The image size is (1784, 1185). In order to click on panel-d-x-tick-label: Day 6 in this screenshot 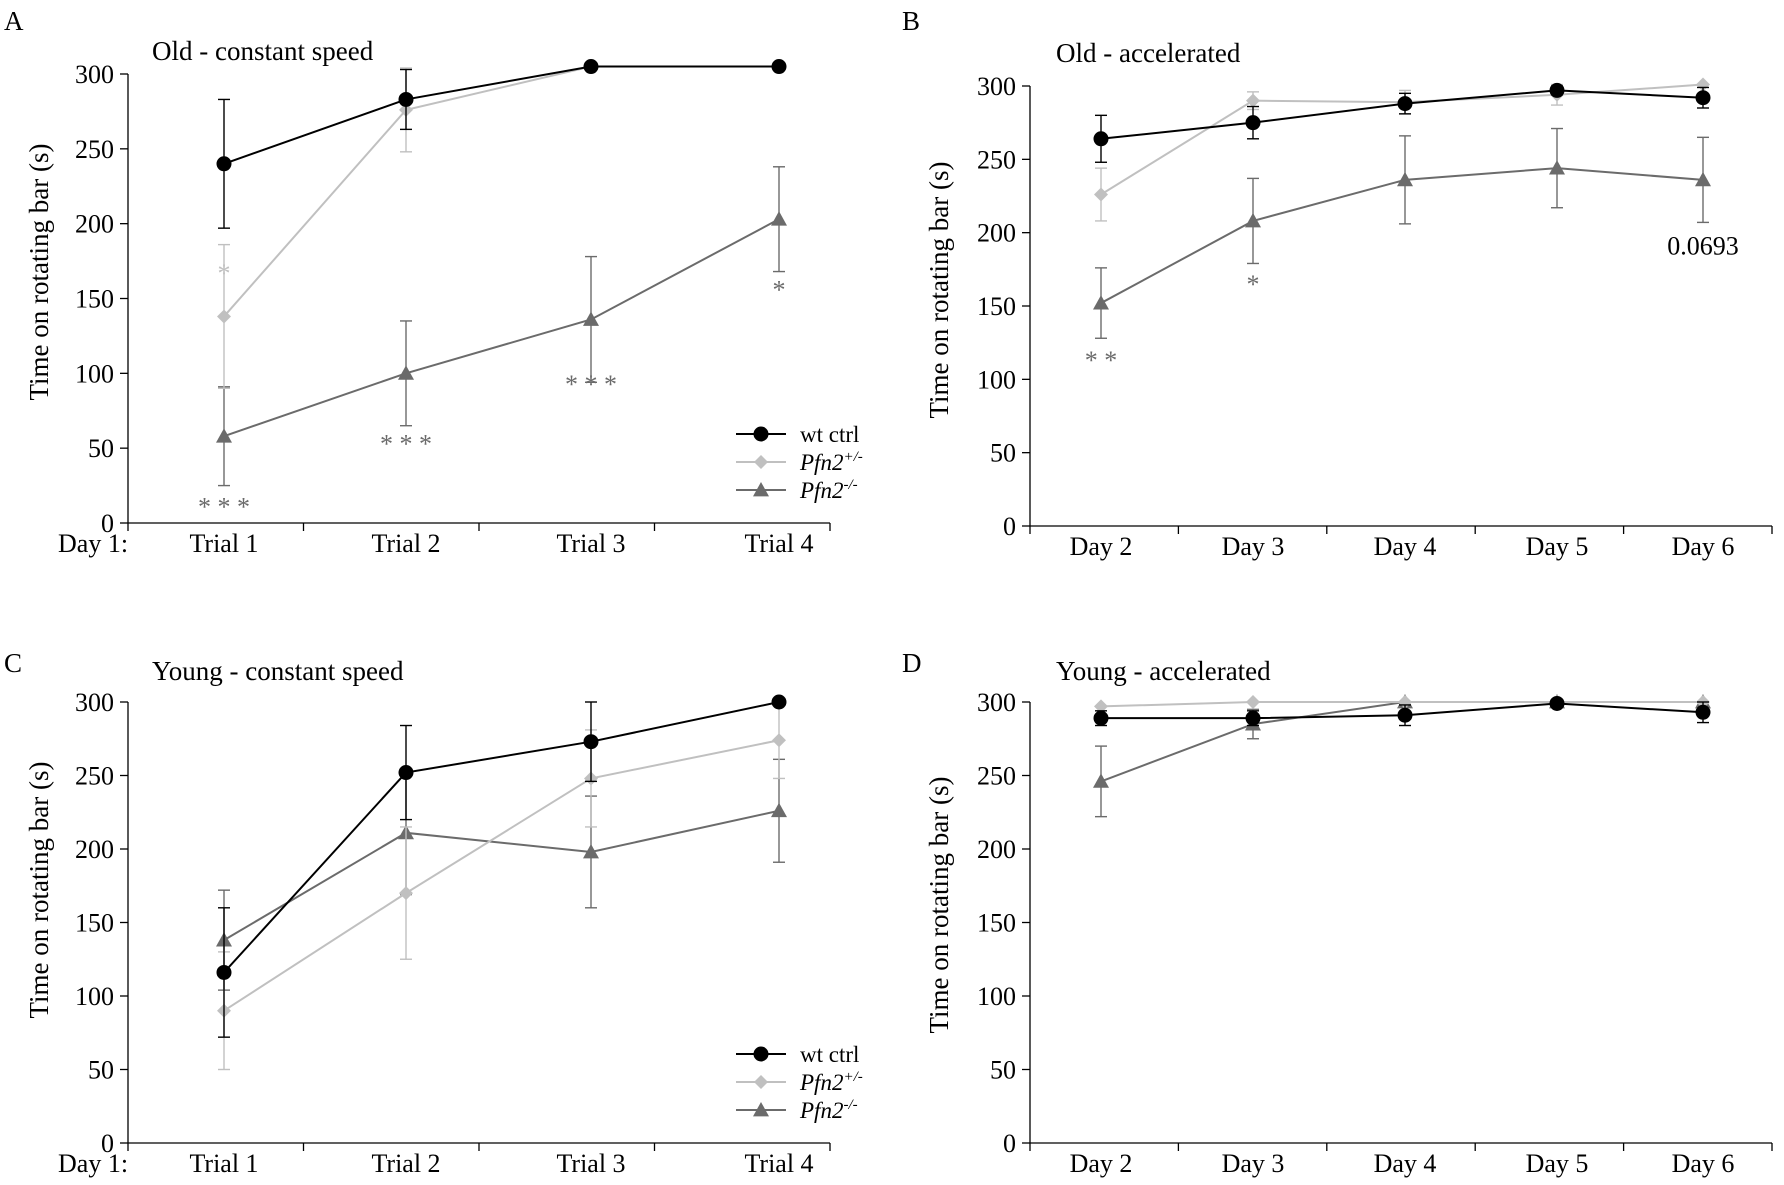, I will do `click(1703, 1163)`.